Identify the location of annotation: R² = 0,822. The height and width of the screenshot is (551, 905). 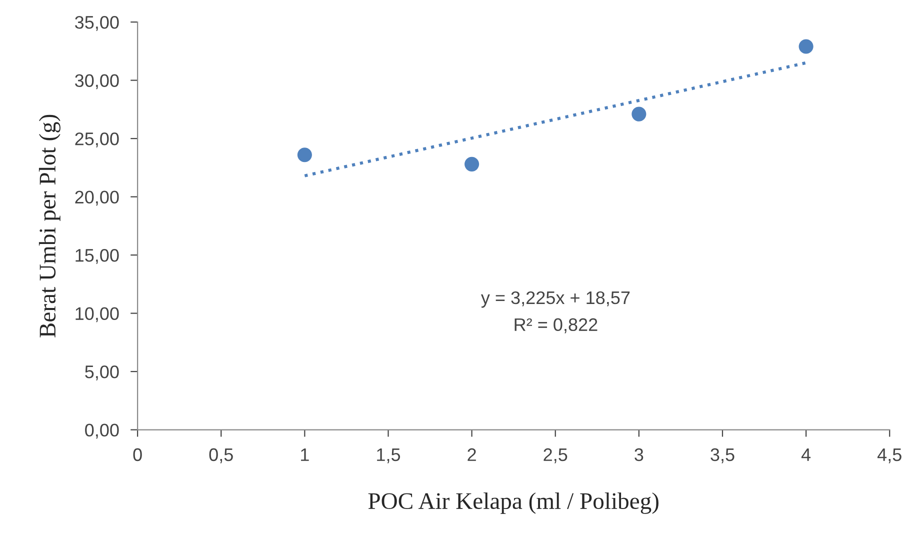
(556, 326).